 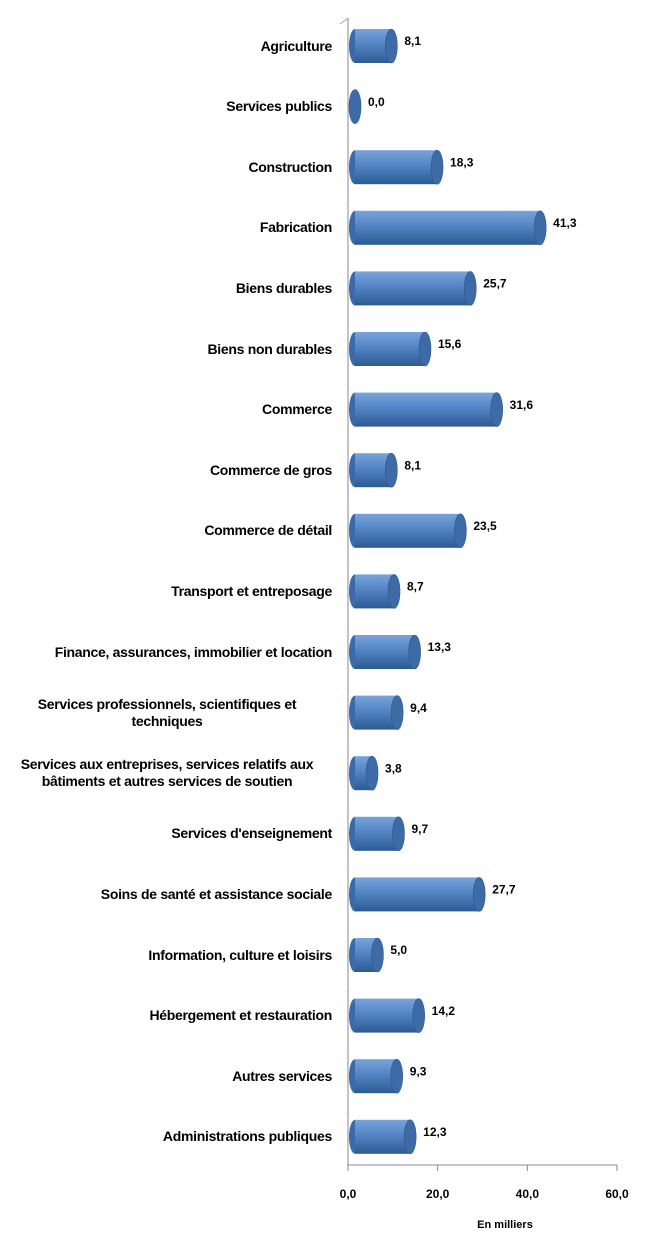 I want to click on category-label: Soins de santé et assistance sociale, so click(x=167, y=894).